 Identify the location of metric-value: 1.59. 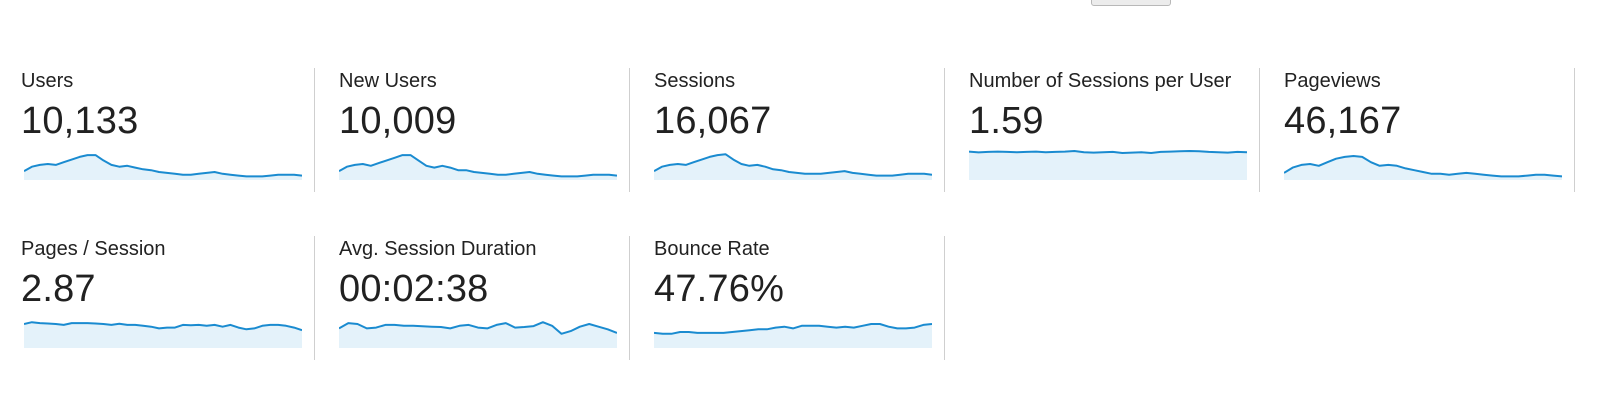
(1006, 121).